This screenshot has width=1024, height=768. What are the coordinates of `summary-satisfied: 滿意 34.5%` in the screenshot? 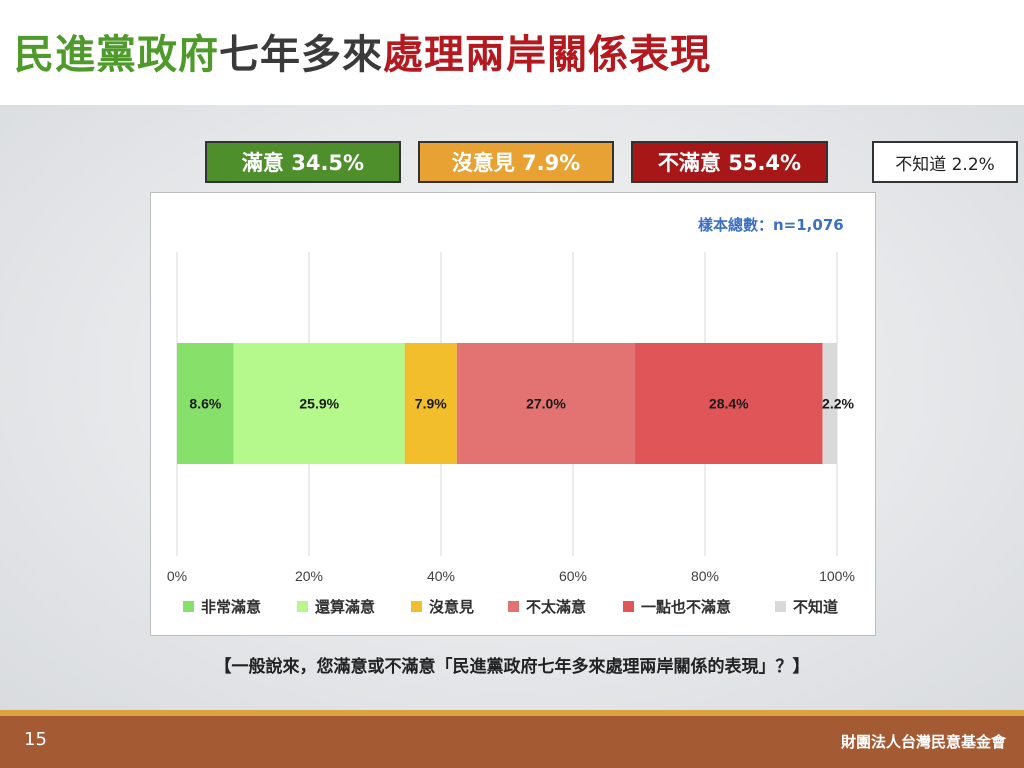 It's located at (303, 162).